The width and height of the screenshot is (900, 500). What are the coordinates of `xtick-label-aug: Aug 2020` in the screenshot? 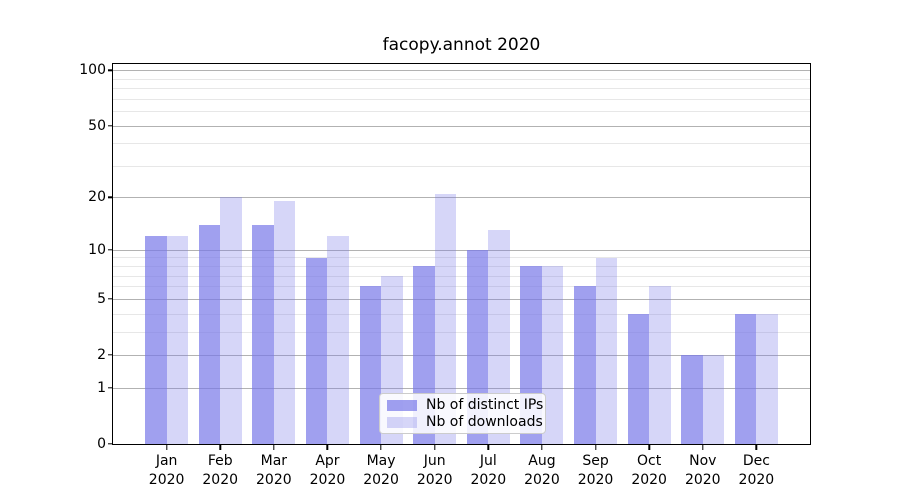 It's located at (542, 471).